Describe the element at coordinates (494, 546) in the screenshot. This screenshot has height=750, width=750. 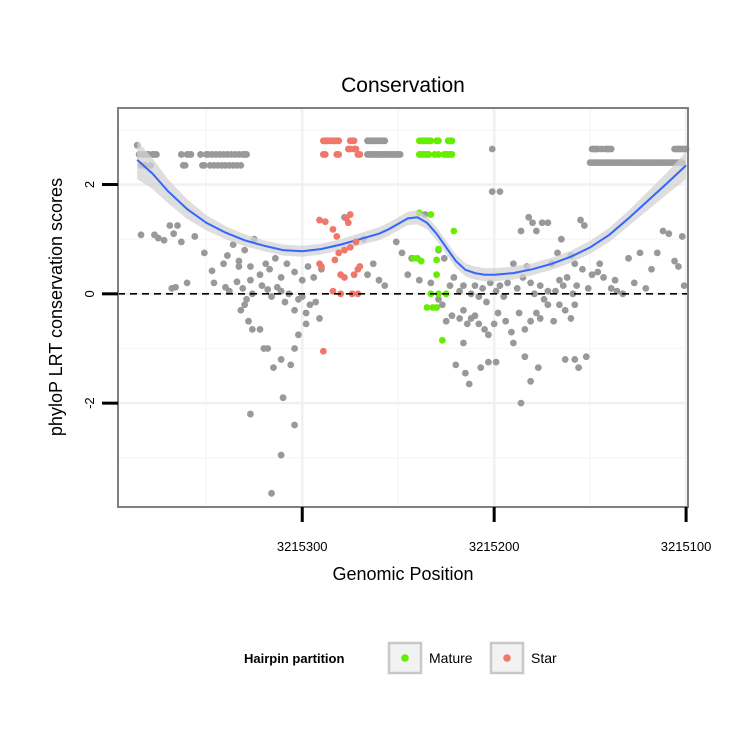
I see `x-tick-label: 3215200` at that location.